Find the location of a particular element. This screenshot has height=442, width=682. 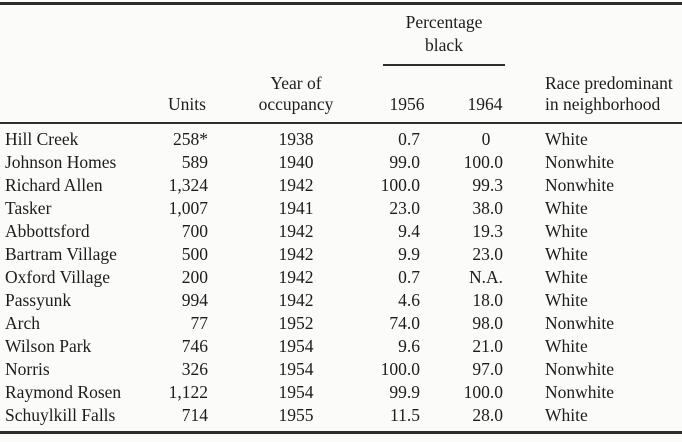

table-row: Oxford Village 200 1942 0.7 N.A. White is located at coordinates (341, 277).